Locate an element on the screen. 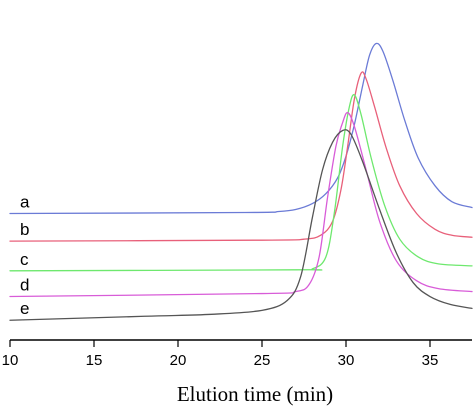 This screenshot has height=414, width=474. x-axis-title: Elution time (min) is located at coordinates (255, 394).